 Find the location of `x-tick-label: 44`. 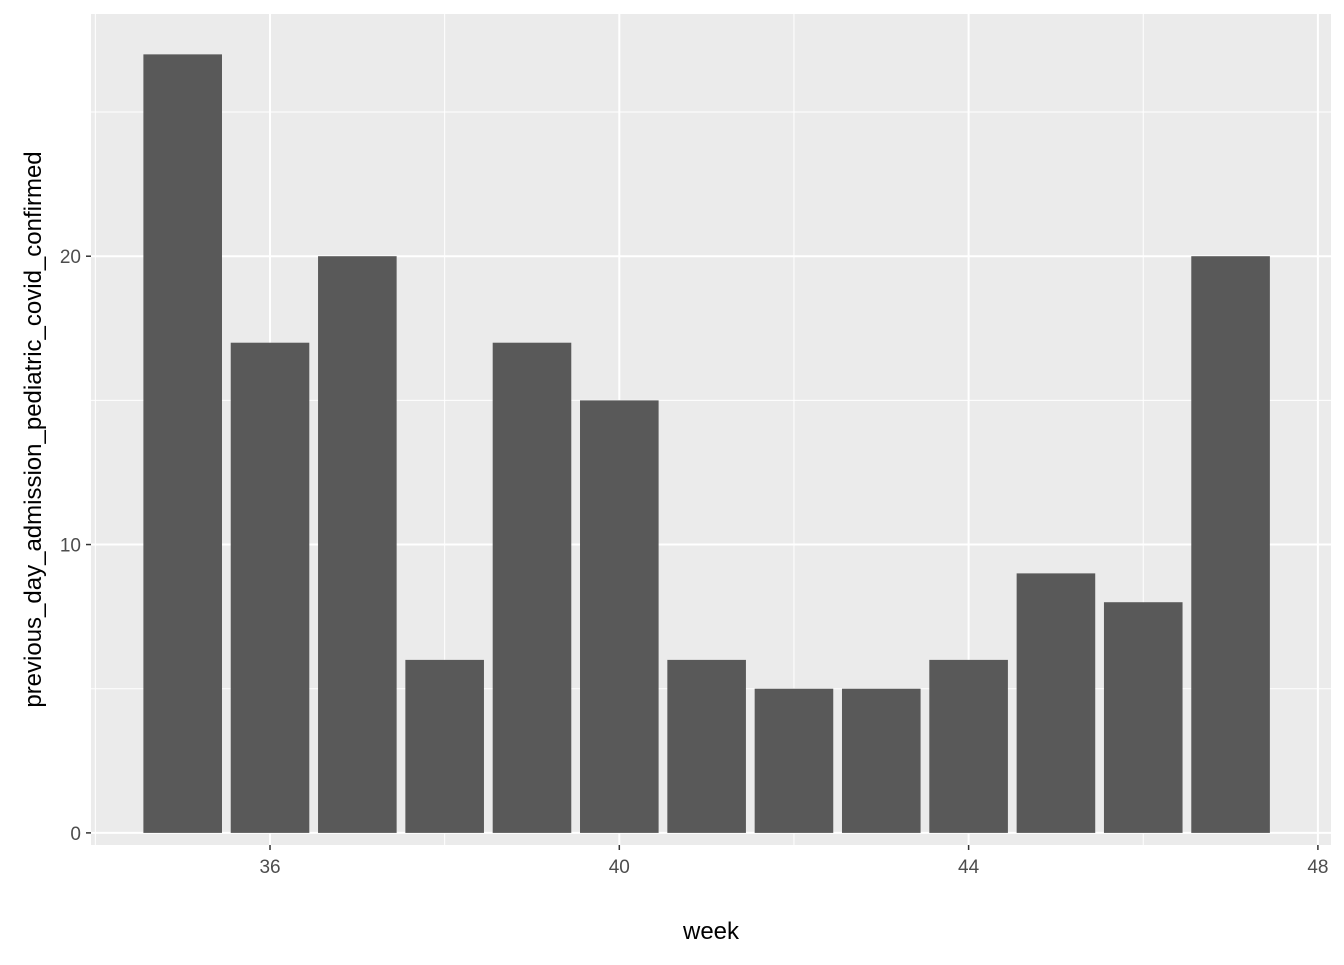

x-tick-label: 44 is located at coordinates (969, 867).